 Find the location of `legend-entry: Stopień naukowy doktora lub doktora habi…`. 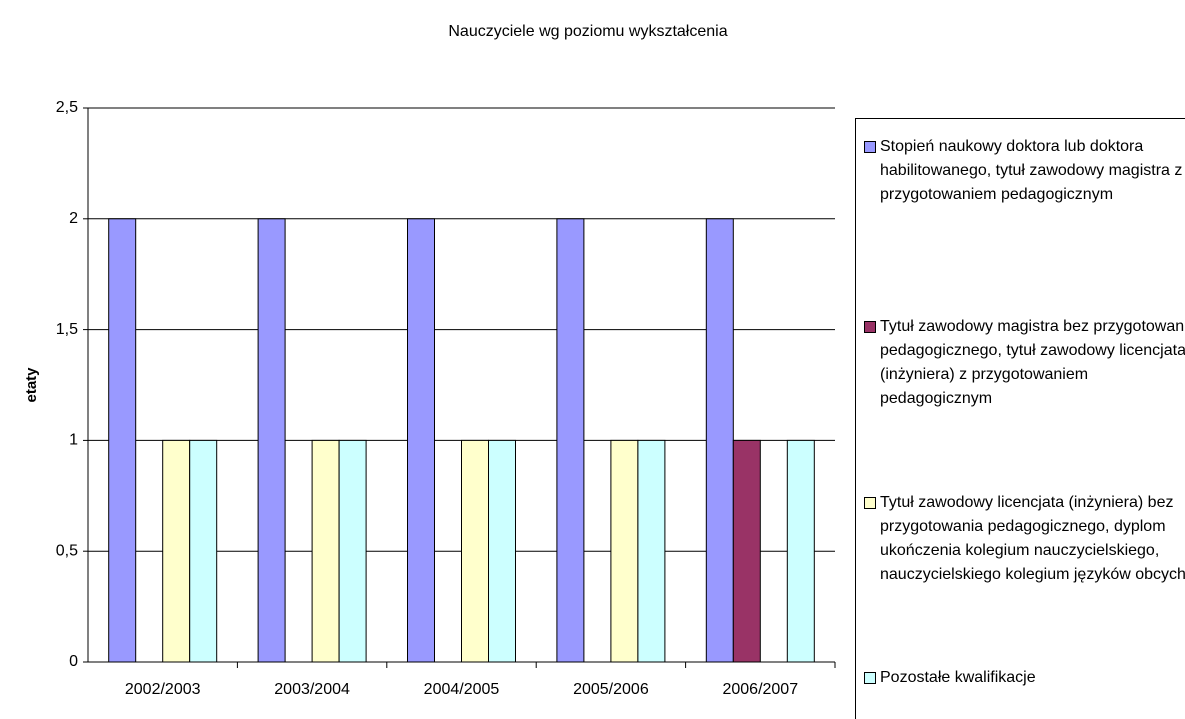

legend-entry: Stopień naukowy doktora lub doktora habi… is located at coordinates (1024, 171).